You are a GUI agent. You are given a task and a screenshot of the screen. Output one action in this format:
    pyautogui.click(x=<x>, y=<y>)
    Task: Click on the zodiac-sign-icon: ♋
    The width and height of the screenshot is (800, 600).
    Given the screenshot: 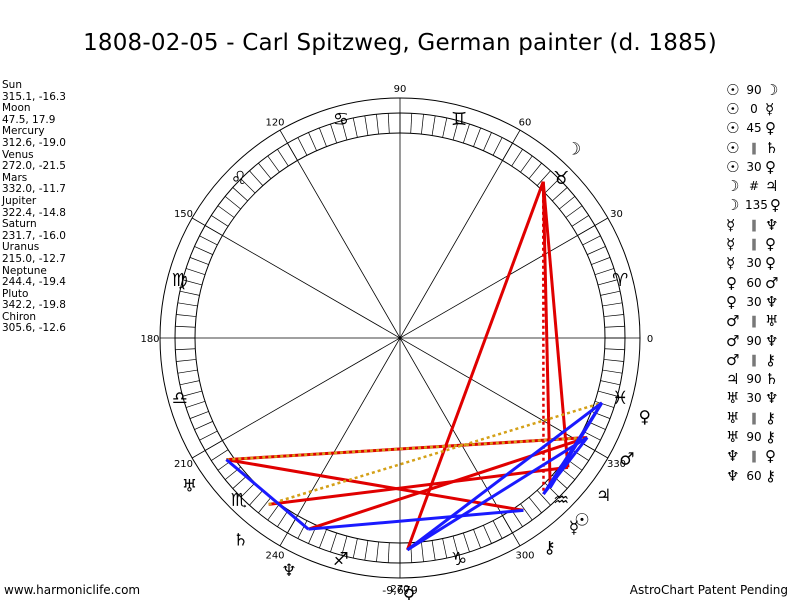 What is the action you would take?
    pyautogui.click(x=341, y=119)
    